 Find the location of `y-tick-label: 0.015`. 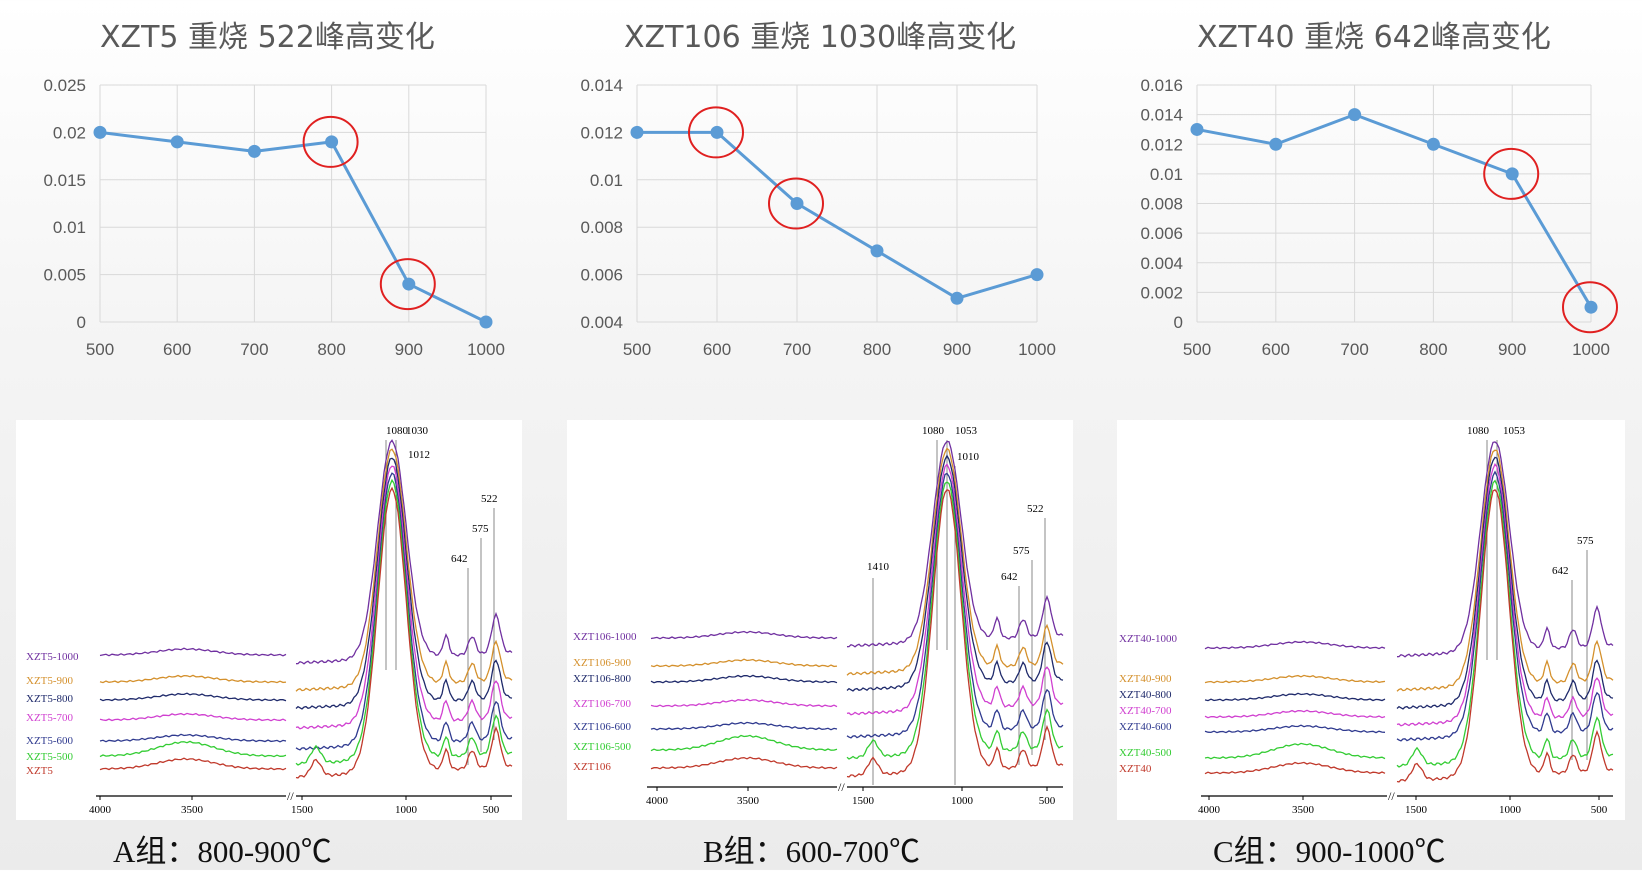

y-tick-label: 0.015 is located at coordinates (64, 180).